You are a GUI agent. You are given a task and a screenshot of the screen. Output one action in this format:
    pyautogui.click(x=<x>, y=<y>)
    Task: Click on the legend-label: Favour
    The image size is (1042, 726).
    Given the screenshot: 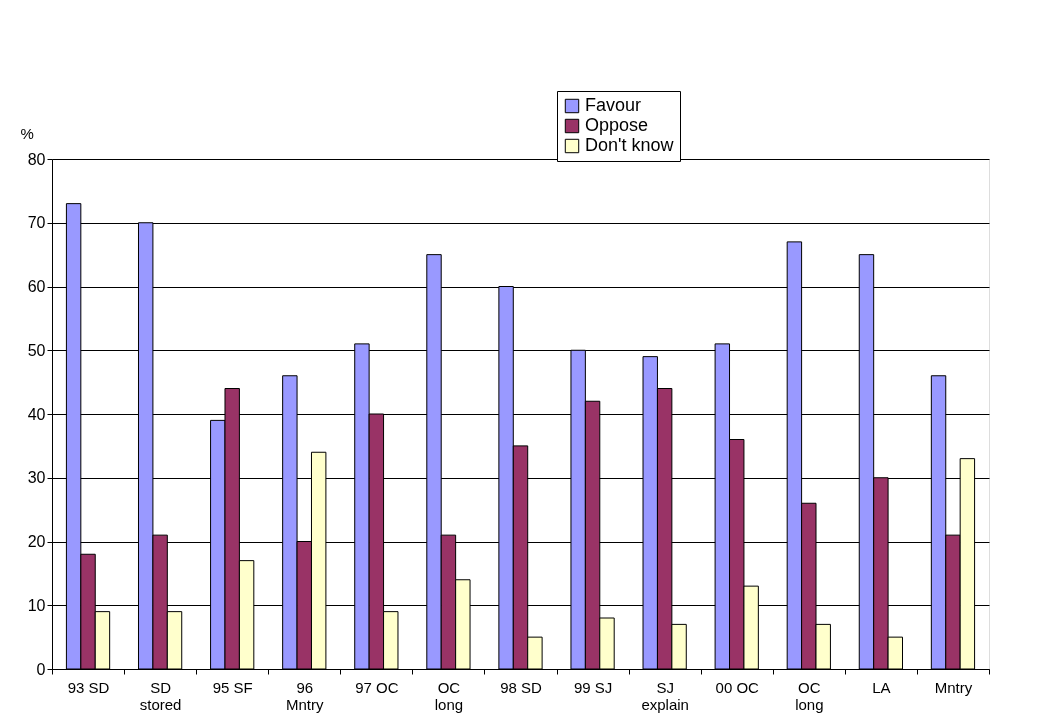 What is the action you would take?
    pyautogui.click(x=613, y=105)
    